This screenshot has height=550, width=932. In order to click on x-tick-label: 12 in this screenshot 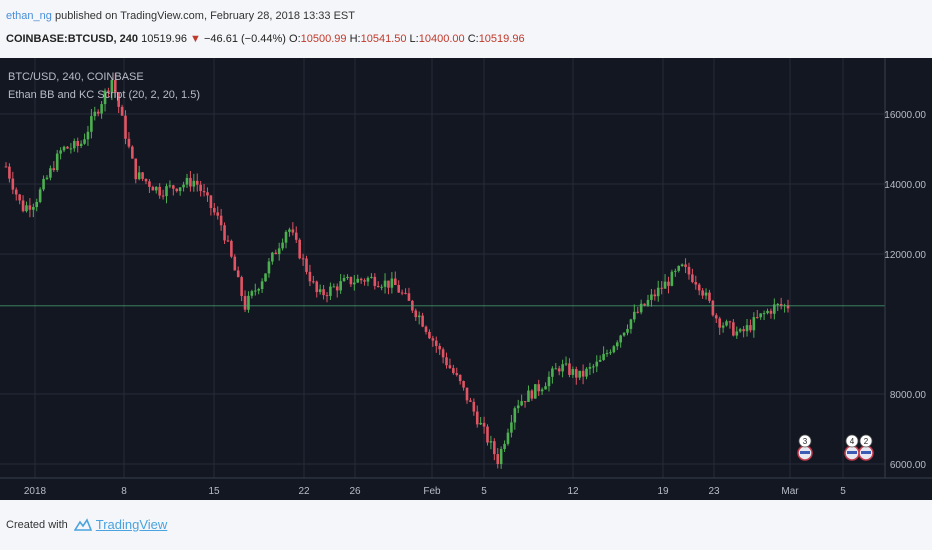, I will do `click(573, 491)`.